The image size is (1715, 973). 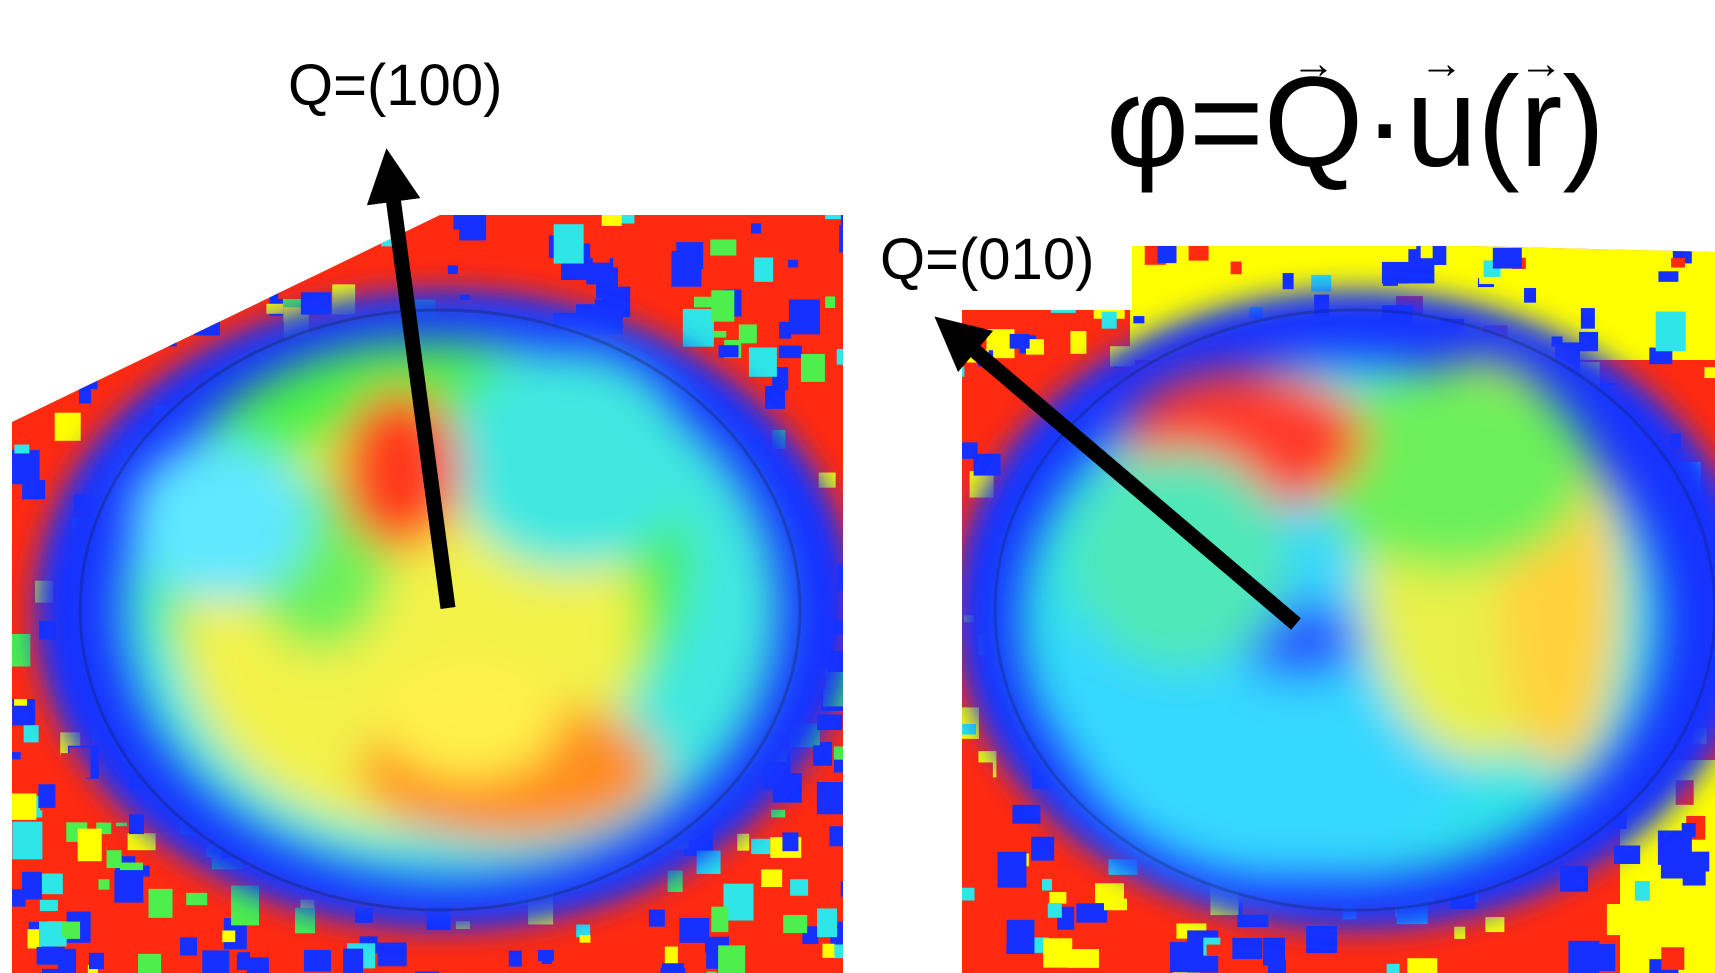 I want to click on q-symbol: Q, so click(x=1313, y=122).